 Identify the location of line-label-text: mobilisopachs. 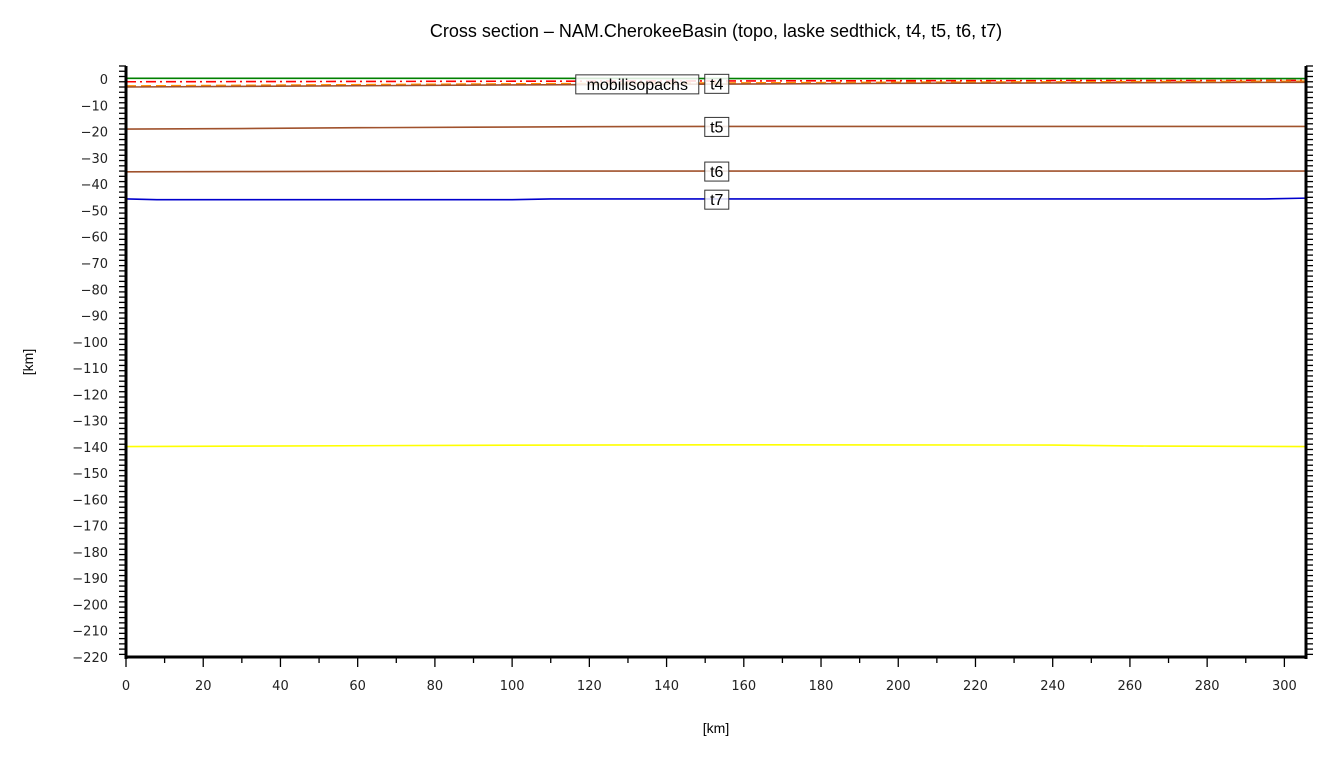
(637, 85).